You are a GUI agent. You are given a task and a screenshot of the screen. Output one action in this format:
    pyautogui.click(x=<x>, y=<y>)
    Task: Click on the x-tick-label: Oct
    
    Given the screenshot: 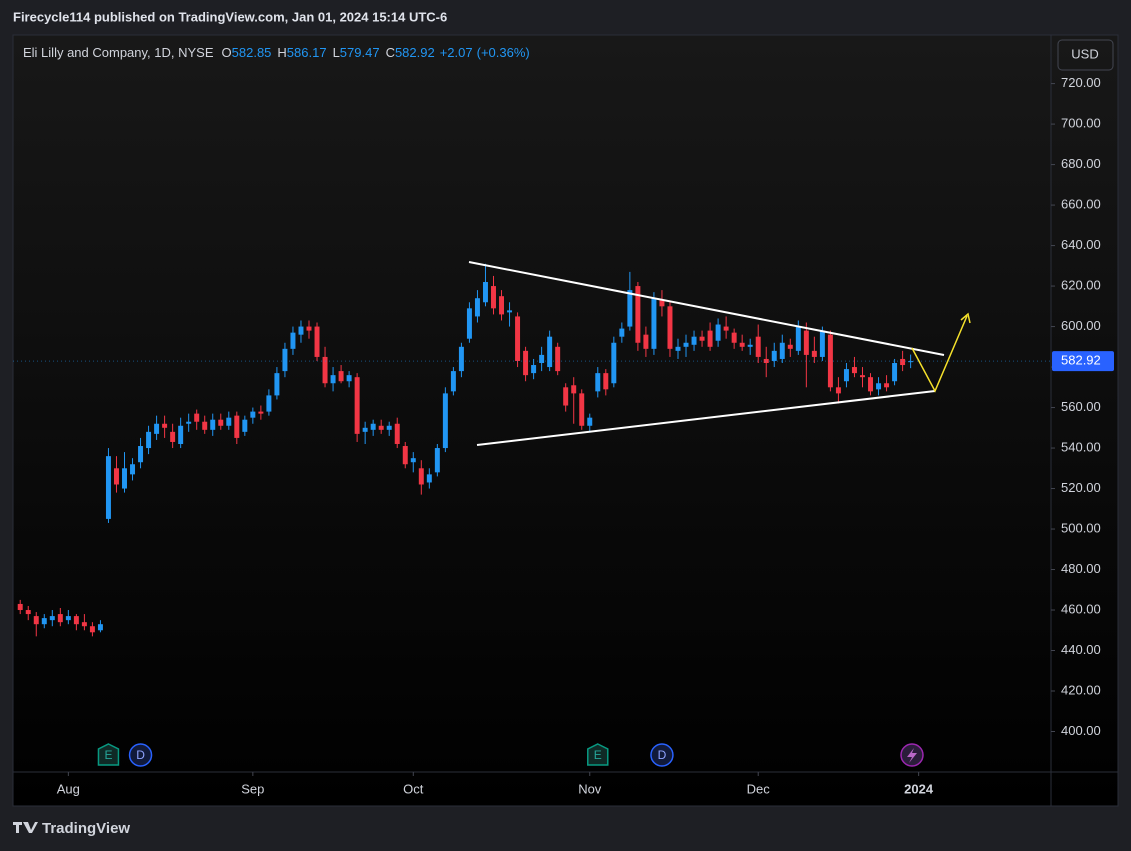 What is the action you would take?
    pyautogui.click(x=413, y=788)
    